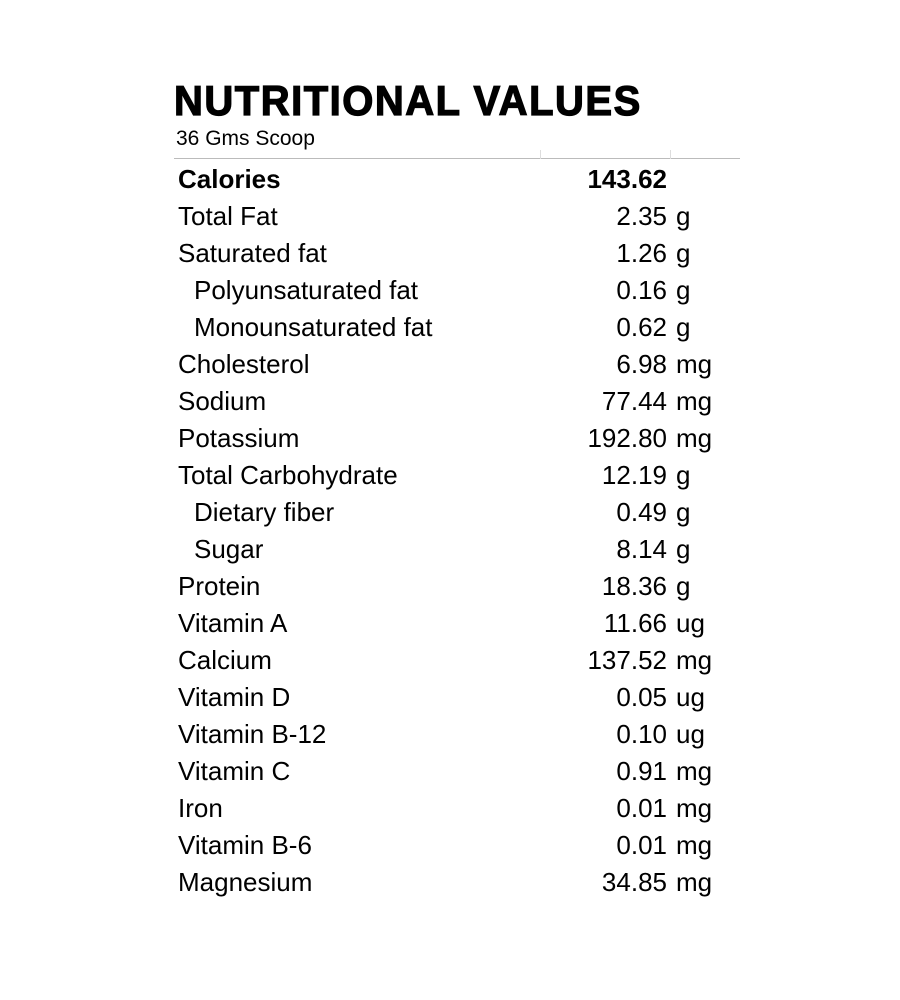 The width and height of the screenshot is (900, 1000). Describe the element at coordinates (450, 771) in the screenshot. I see `table-row: Vitamin C 0.91 mg` at that location.